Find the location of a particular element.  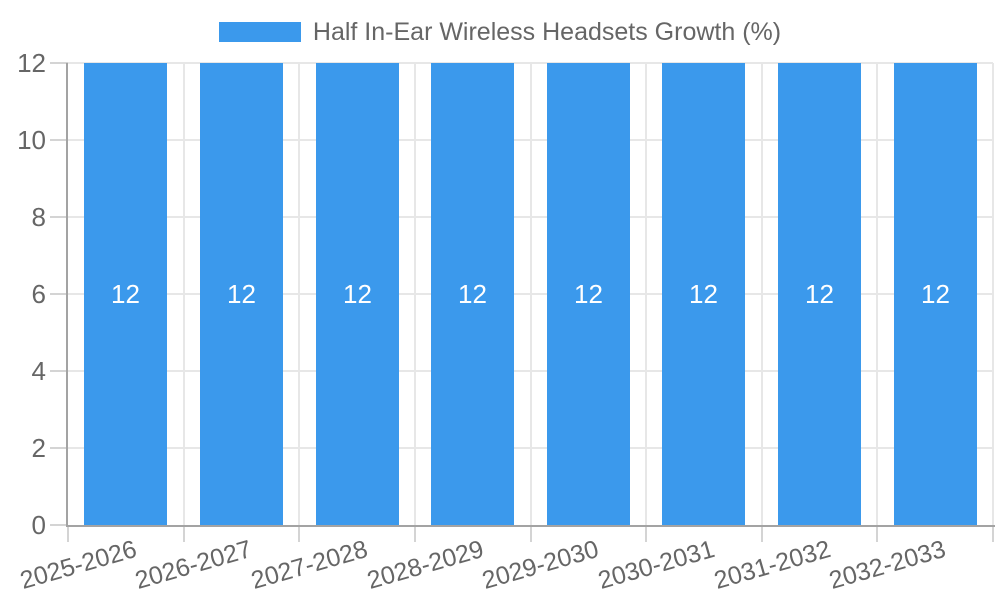

x-tick-label: 2029-2030 is located at coordinates (541, 565).